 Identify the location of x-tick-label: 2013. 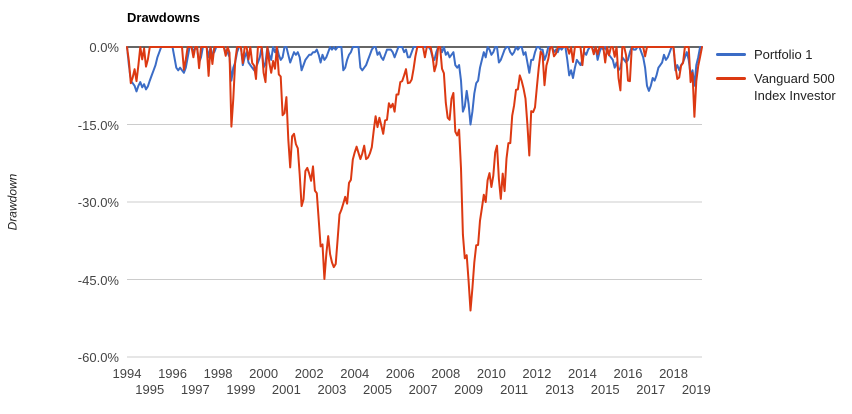
(560, 389).